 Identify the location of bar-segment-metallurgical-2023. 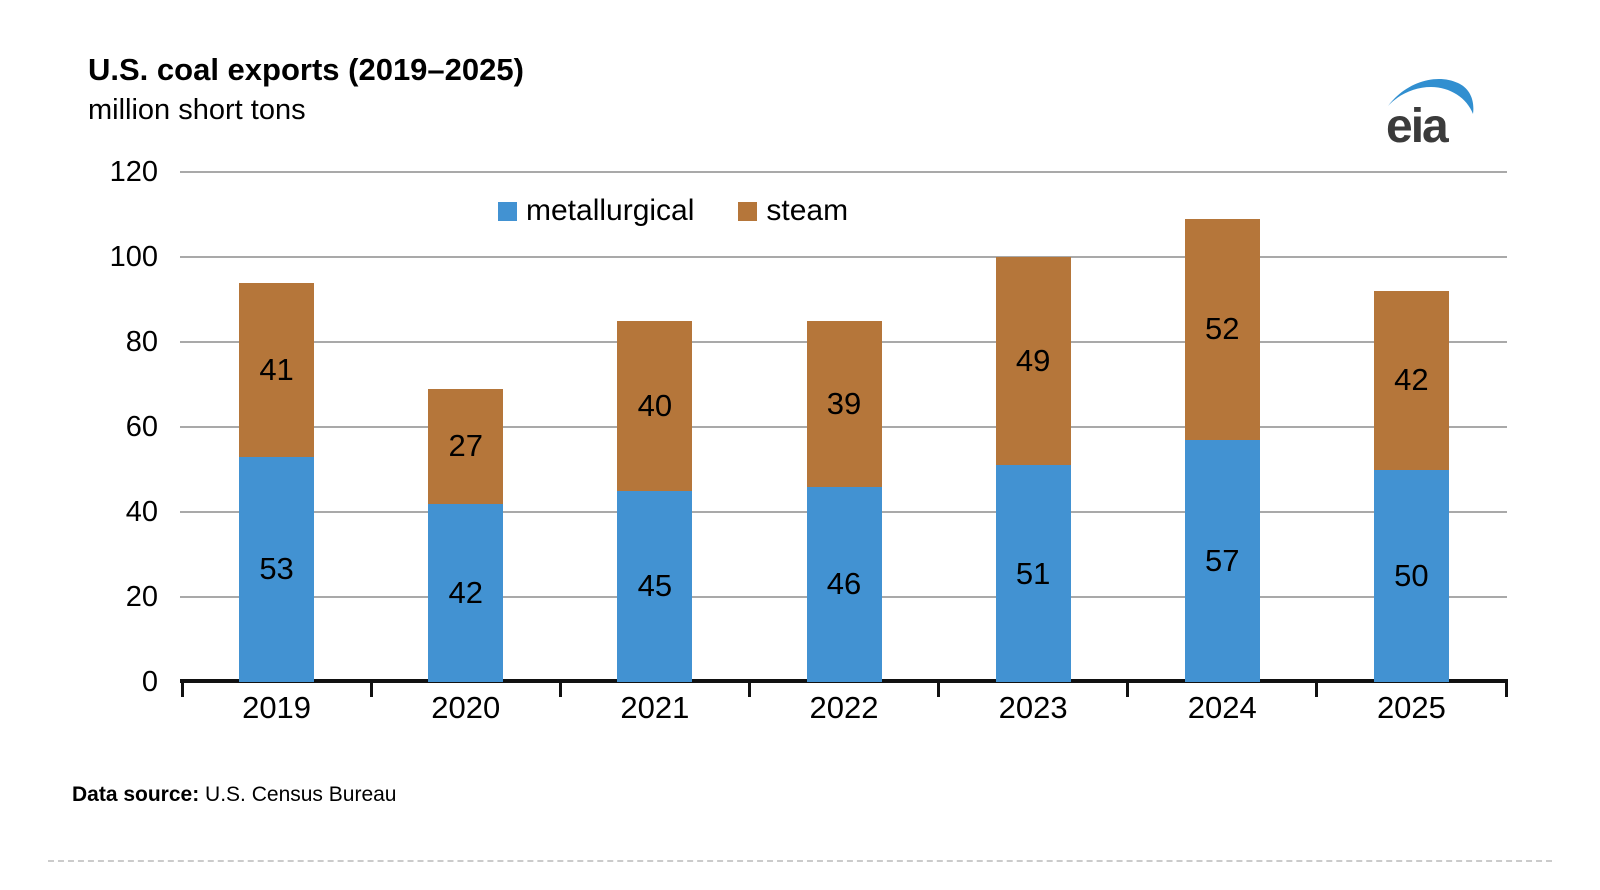
(1033, 573).